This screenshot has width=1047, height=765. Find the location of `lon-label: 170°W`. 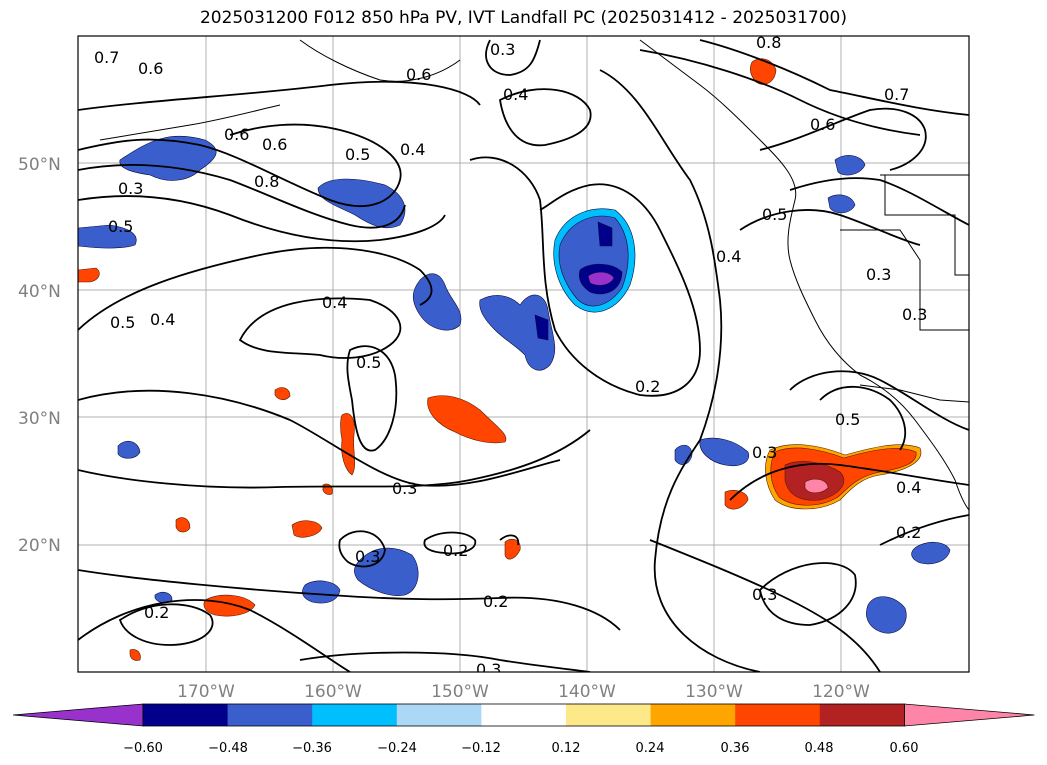

lon-label: 170°W is located at coordinates (206, 692).